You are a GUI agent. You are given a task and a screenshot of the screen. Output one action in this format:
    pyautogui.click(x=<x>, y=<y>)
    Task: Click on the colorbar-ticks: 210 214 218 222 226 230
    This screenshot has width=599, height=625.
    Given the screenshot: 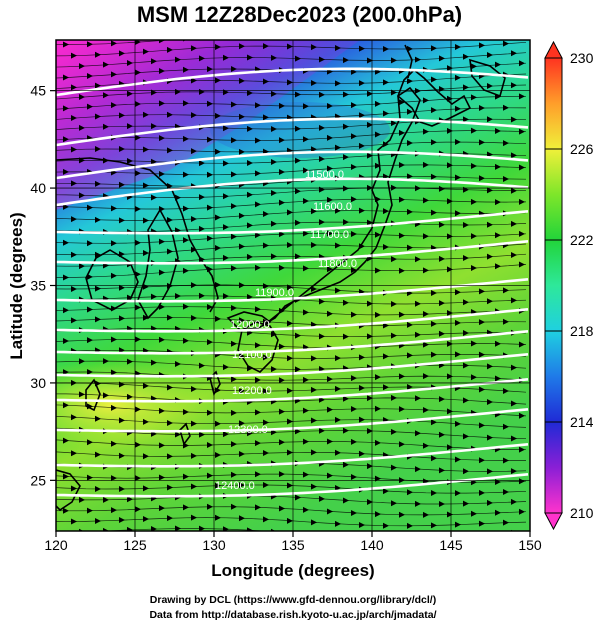 What is the action you would take?
    pyautogui.click(x=569, y=285)
    